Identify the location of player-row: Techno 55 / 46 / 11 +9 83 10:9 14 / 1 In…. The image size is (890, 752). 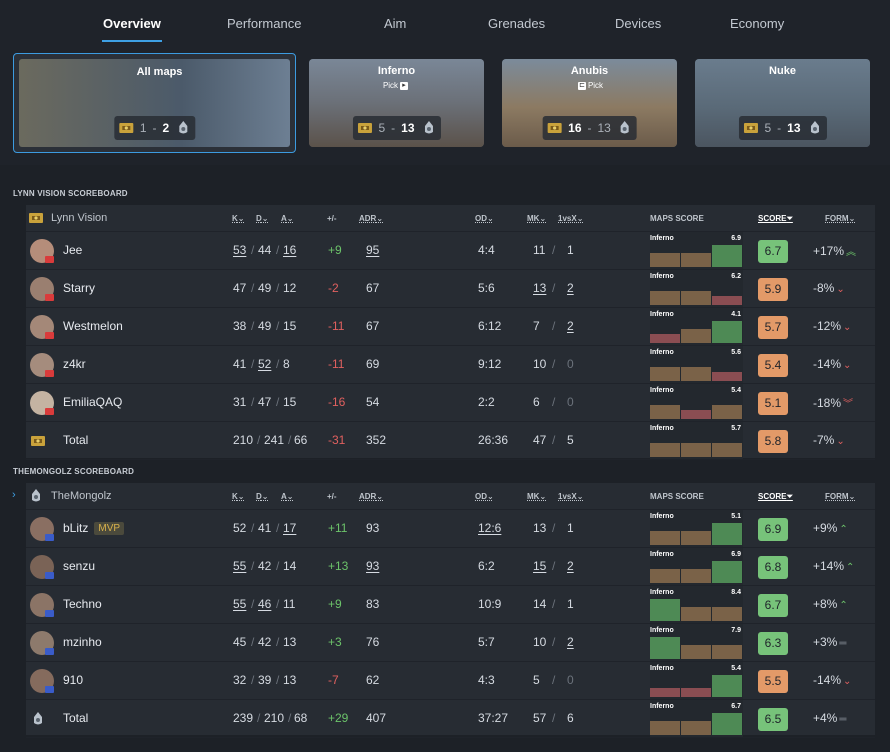
(450, 605).